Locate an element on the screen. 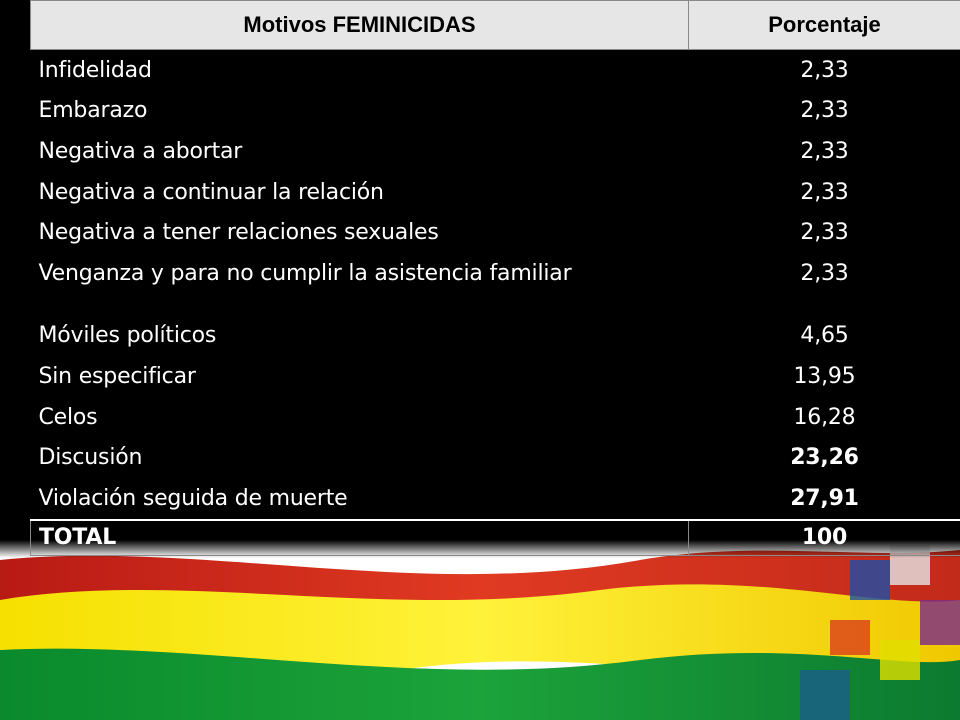  table-row: Negativa a abortar 2,33 is located at coordinates (495, 151).